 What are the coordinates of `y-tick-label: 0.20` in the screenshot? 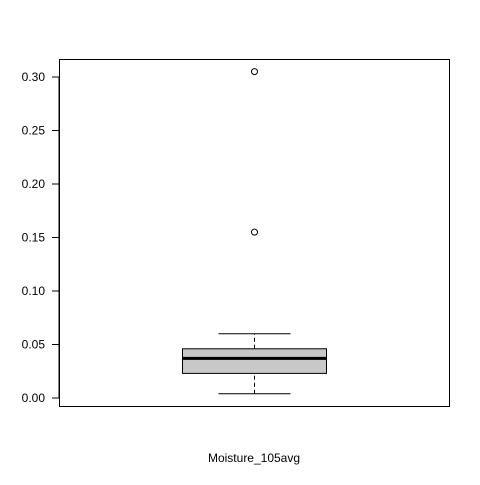 It's located at (34, 184).